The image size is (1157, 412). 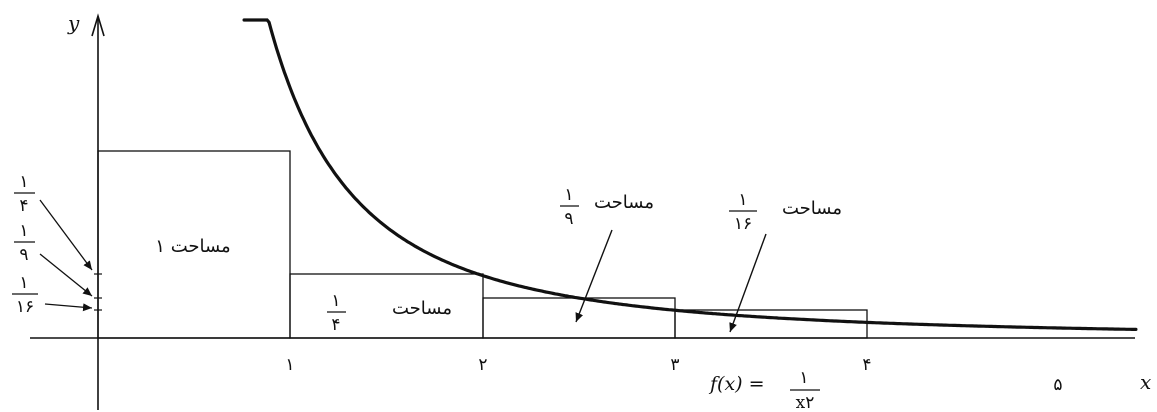 What do you see at coordinates (23, 206) in the screenshot?
I see `y-label-1-4-den: ۴` at bounding box center [23, 206].